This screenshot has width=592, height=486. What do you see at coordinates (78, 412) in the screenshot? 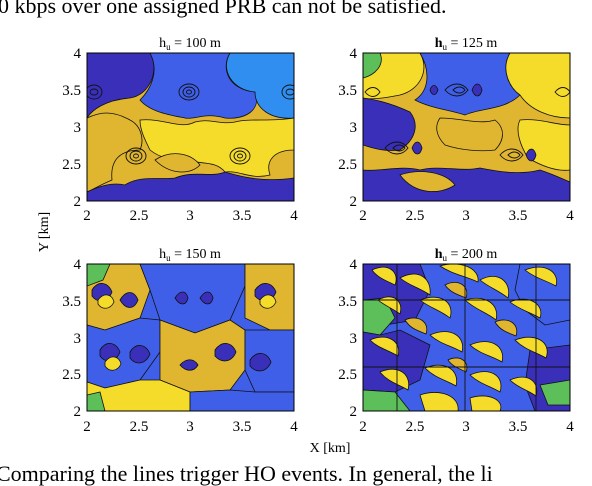
I see `tick-label-y-3-0: 2` at bounding box center [78, 412].